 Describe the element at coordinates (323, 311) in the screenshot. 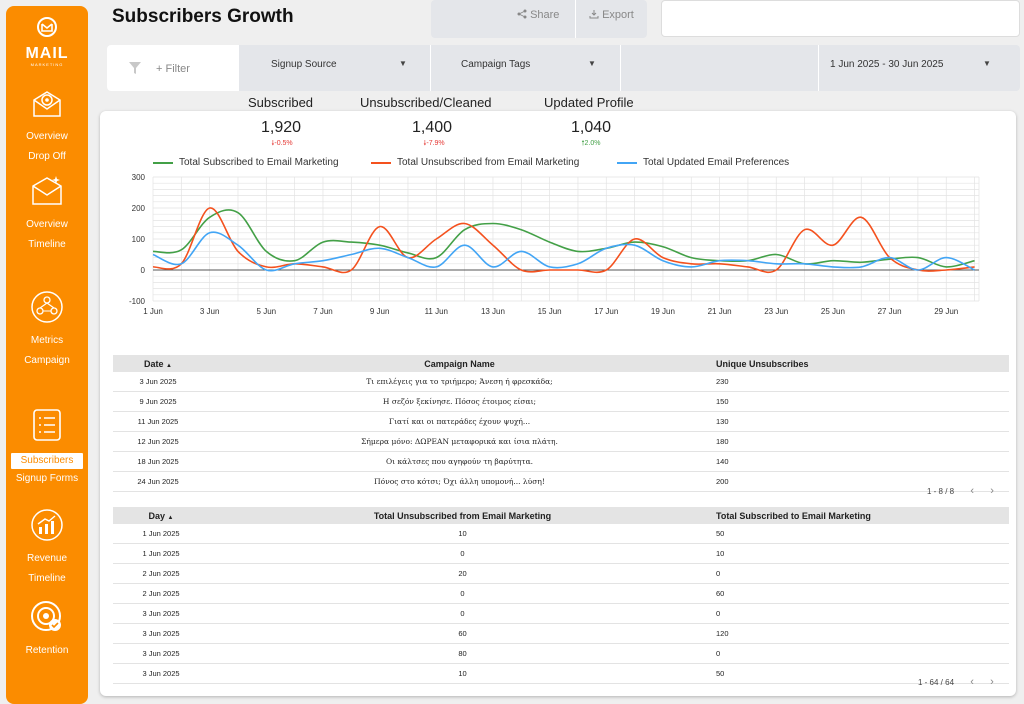

I see `x-tick-label: 7 Jun` at that location.